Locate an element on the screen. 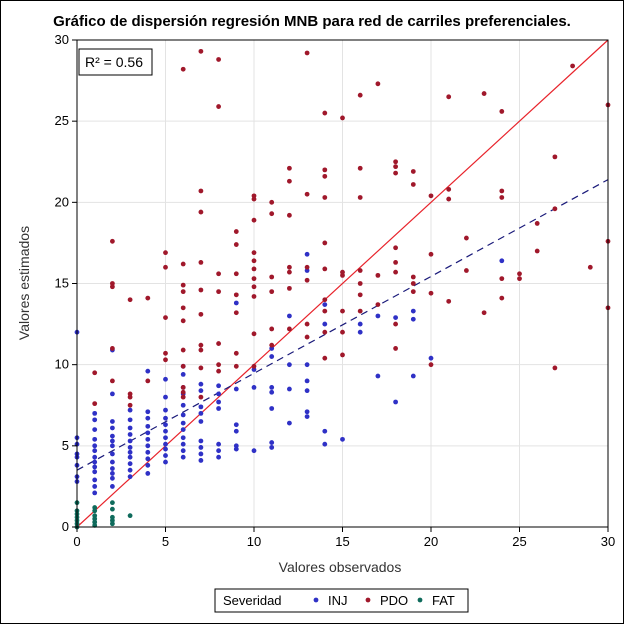  x-tick-label: 15 is located at coordinates (342, 541).